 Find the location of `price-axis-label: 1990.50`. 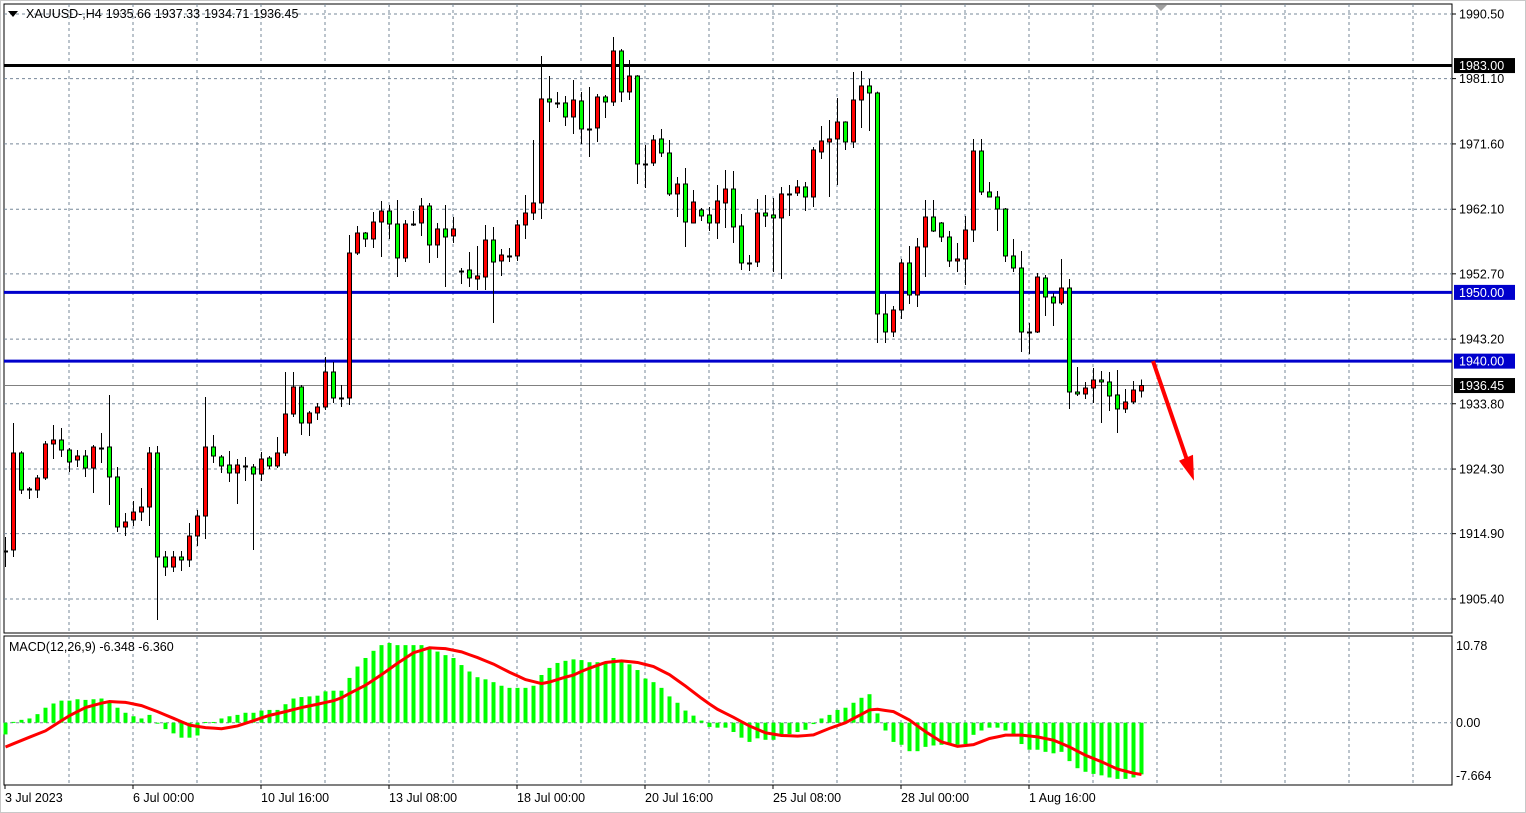

price-axis-label: 1990.50 is located at coordinates (1481, 15).